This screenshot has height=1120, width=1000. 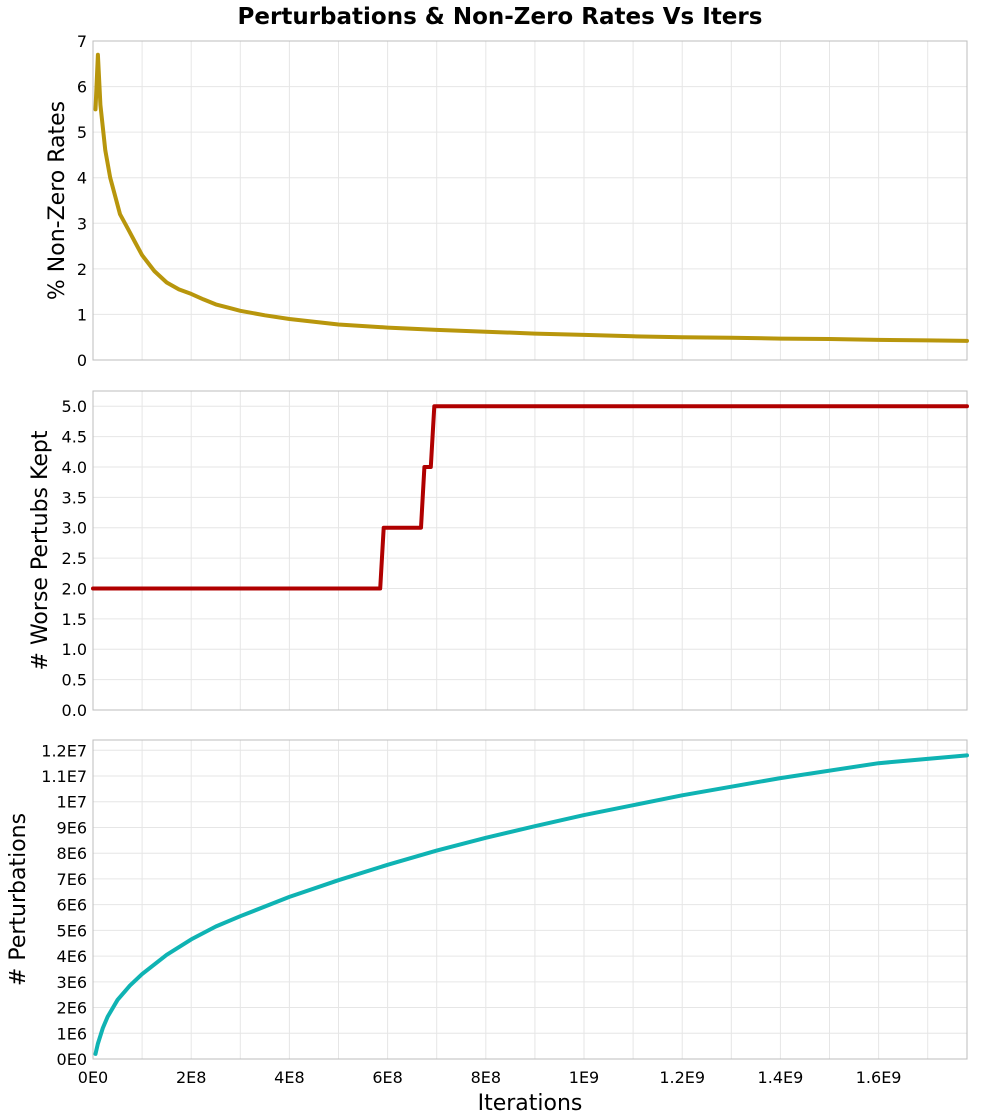 What do you see at coordinates (584, 1077) in the screenshot?
I see `x-tick-label: 1E9` at bounding box center [584, 1077].